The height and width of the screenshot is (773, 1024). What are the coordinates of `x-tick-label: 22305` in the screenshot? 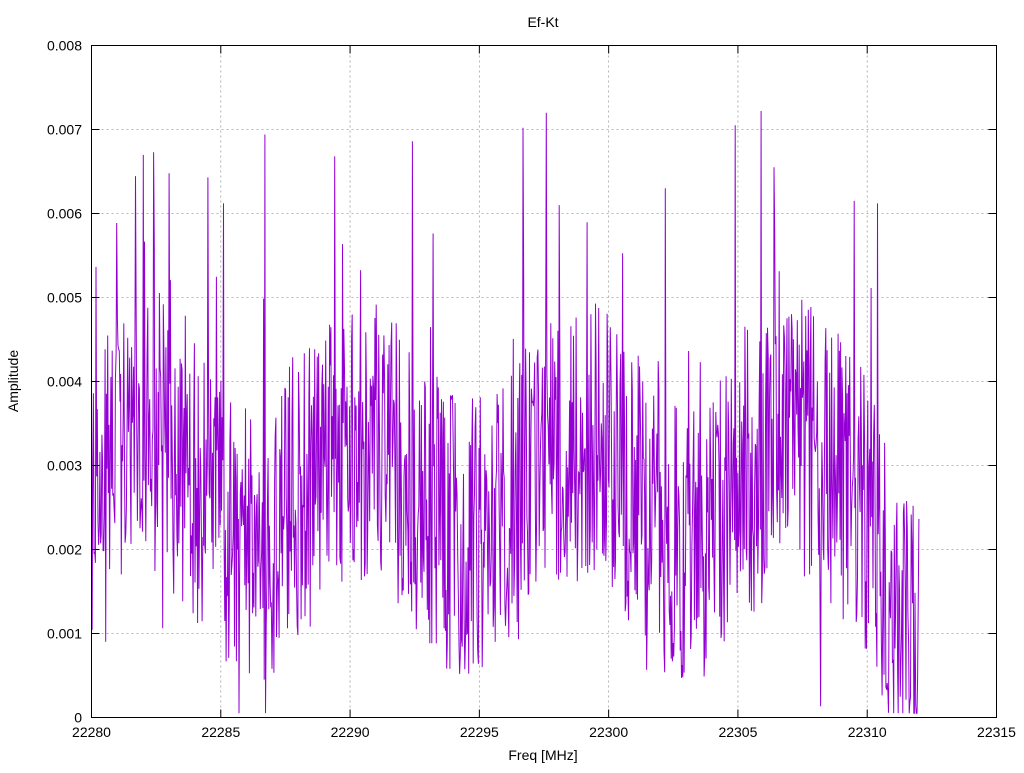 It's located at (737, 732).